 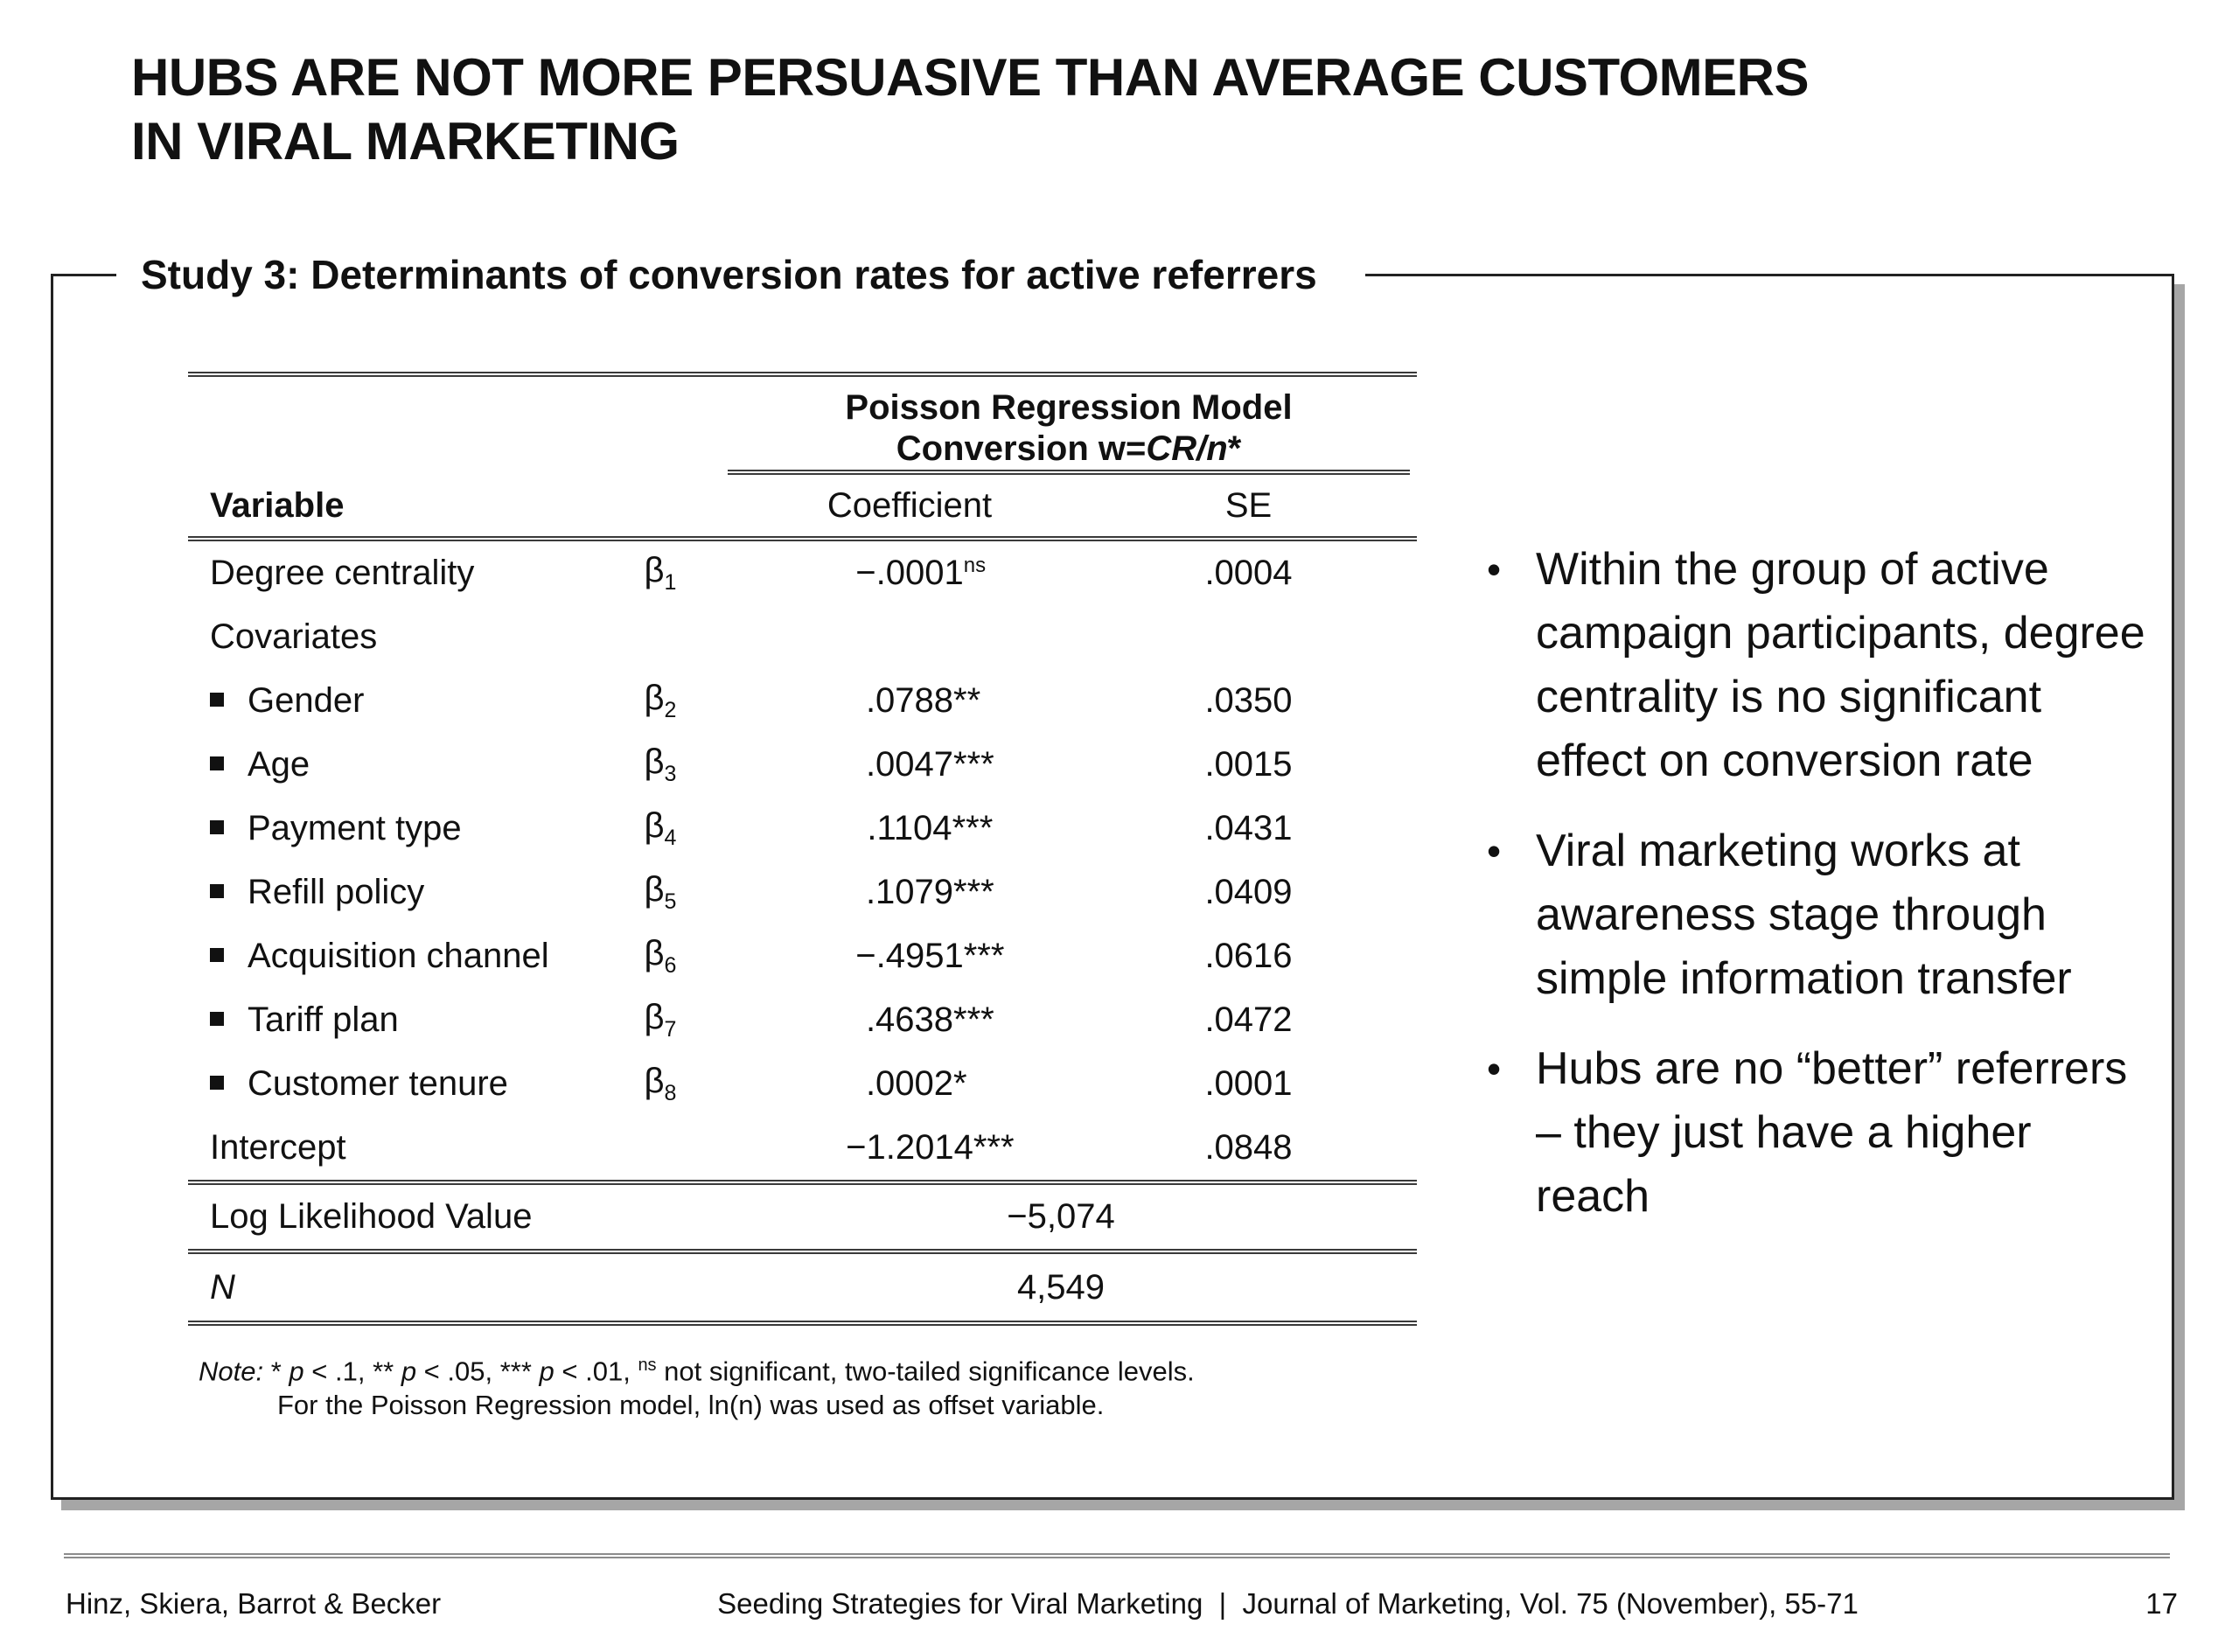 I want to click on row-beta: β2, so click(x=660, y=700).